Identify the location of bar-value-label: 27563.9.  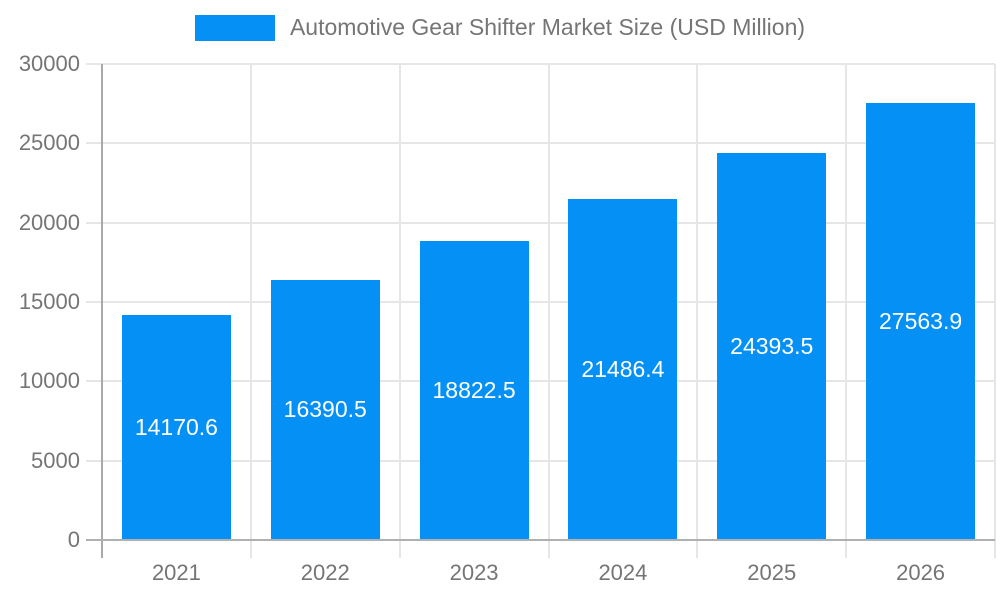
(921, 320).